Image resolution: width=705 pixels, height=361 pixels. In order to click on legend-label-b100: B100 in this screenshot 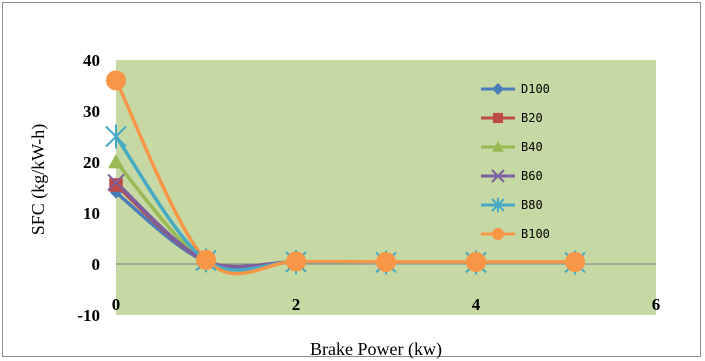, I will do `click(535, 234)`.